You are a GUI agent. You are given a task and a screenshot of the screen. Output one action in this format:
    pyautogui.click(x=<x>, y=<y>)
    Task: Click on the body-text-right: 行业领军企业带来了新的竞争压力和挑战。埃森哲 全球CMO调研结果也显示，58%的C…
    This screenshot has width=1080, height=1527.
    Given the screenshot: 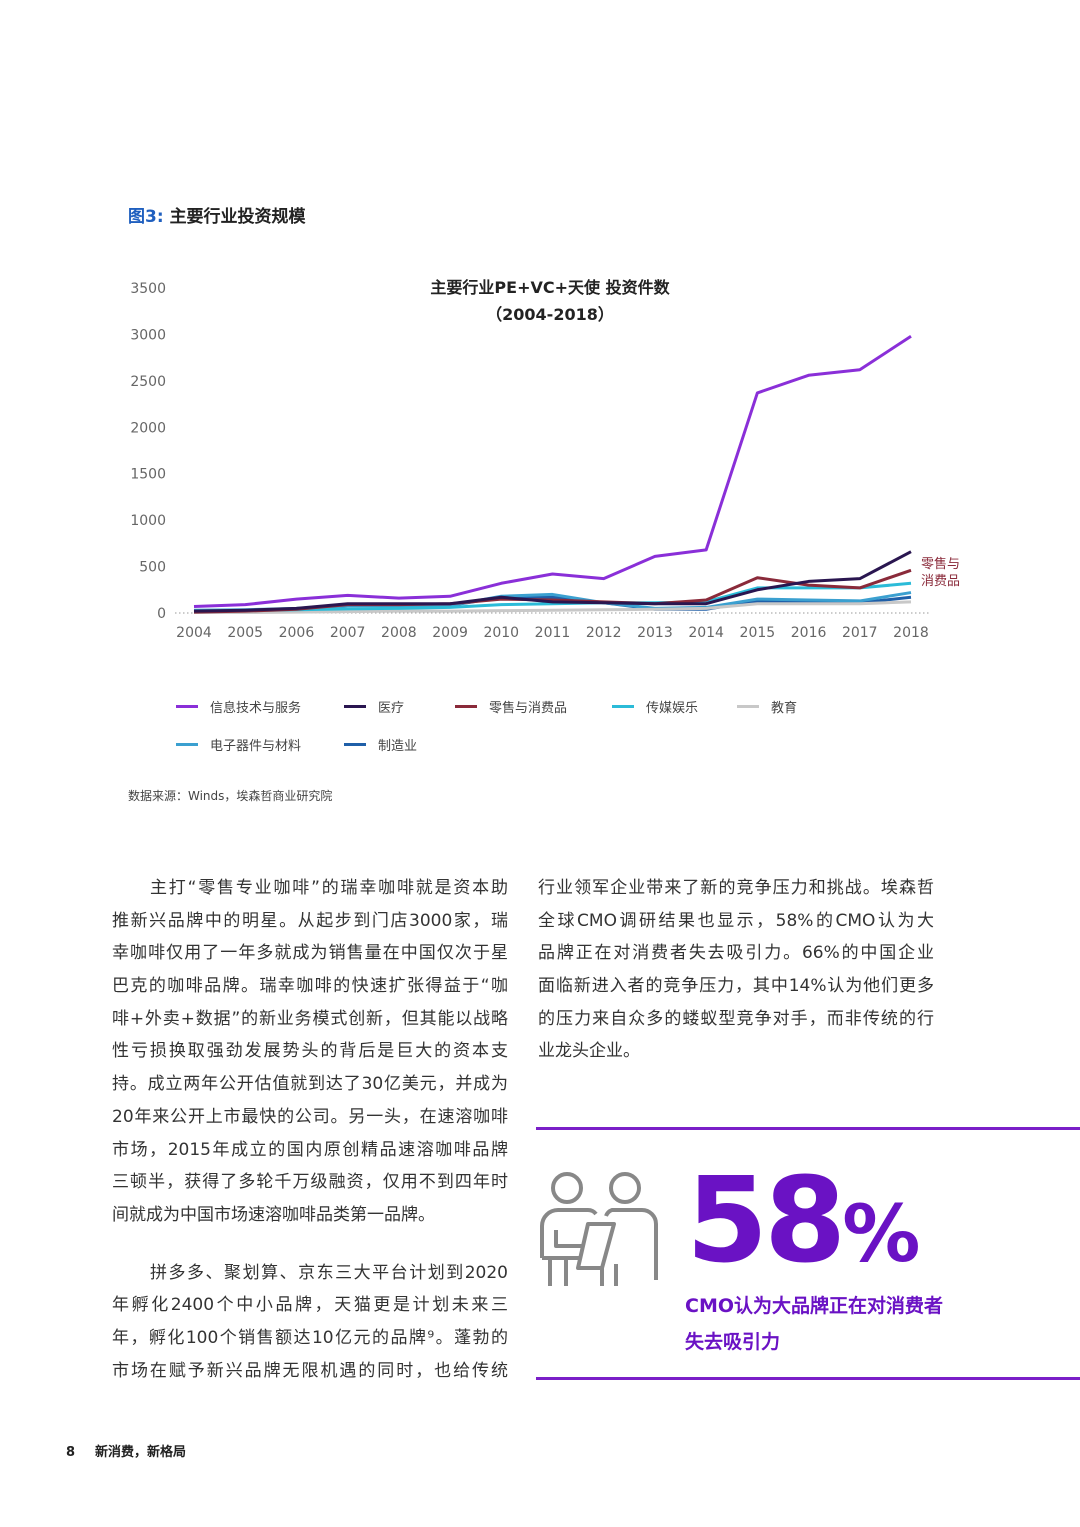 What is the action you would take?
    pyautogui.click(x=736, y=970)
    